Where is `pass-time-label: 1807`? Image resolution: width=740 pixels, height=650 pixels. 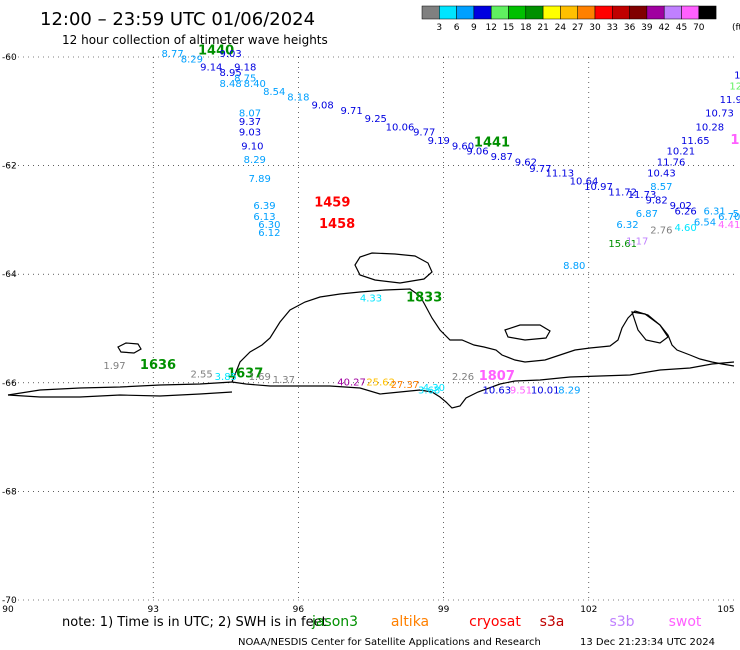
pass-time-label: 1807 is located at coordinates (497, 376).